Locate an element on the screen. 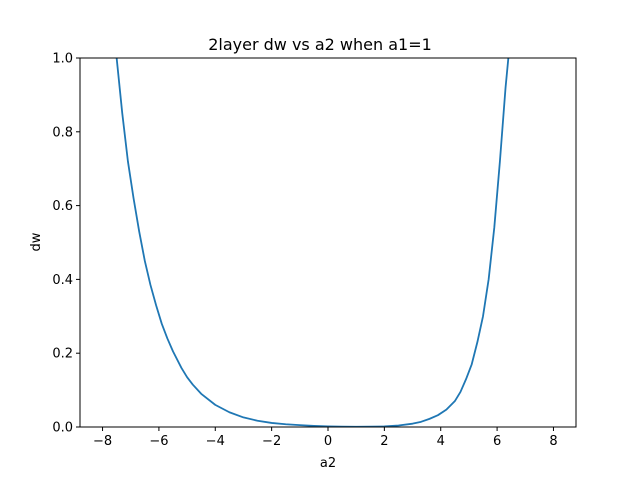  x-tick-label: −6 is located at coordinates (158, 441).